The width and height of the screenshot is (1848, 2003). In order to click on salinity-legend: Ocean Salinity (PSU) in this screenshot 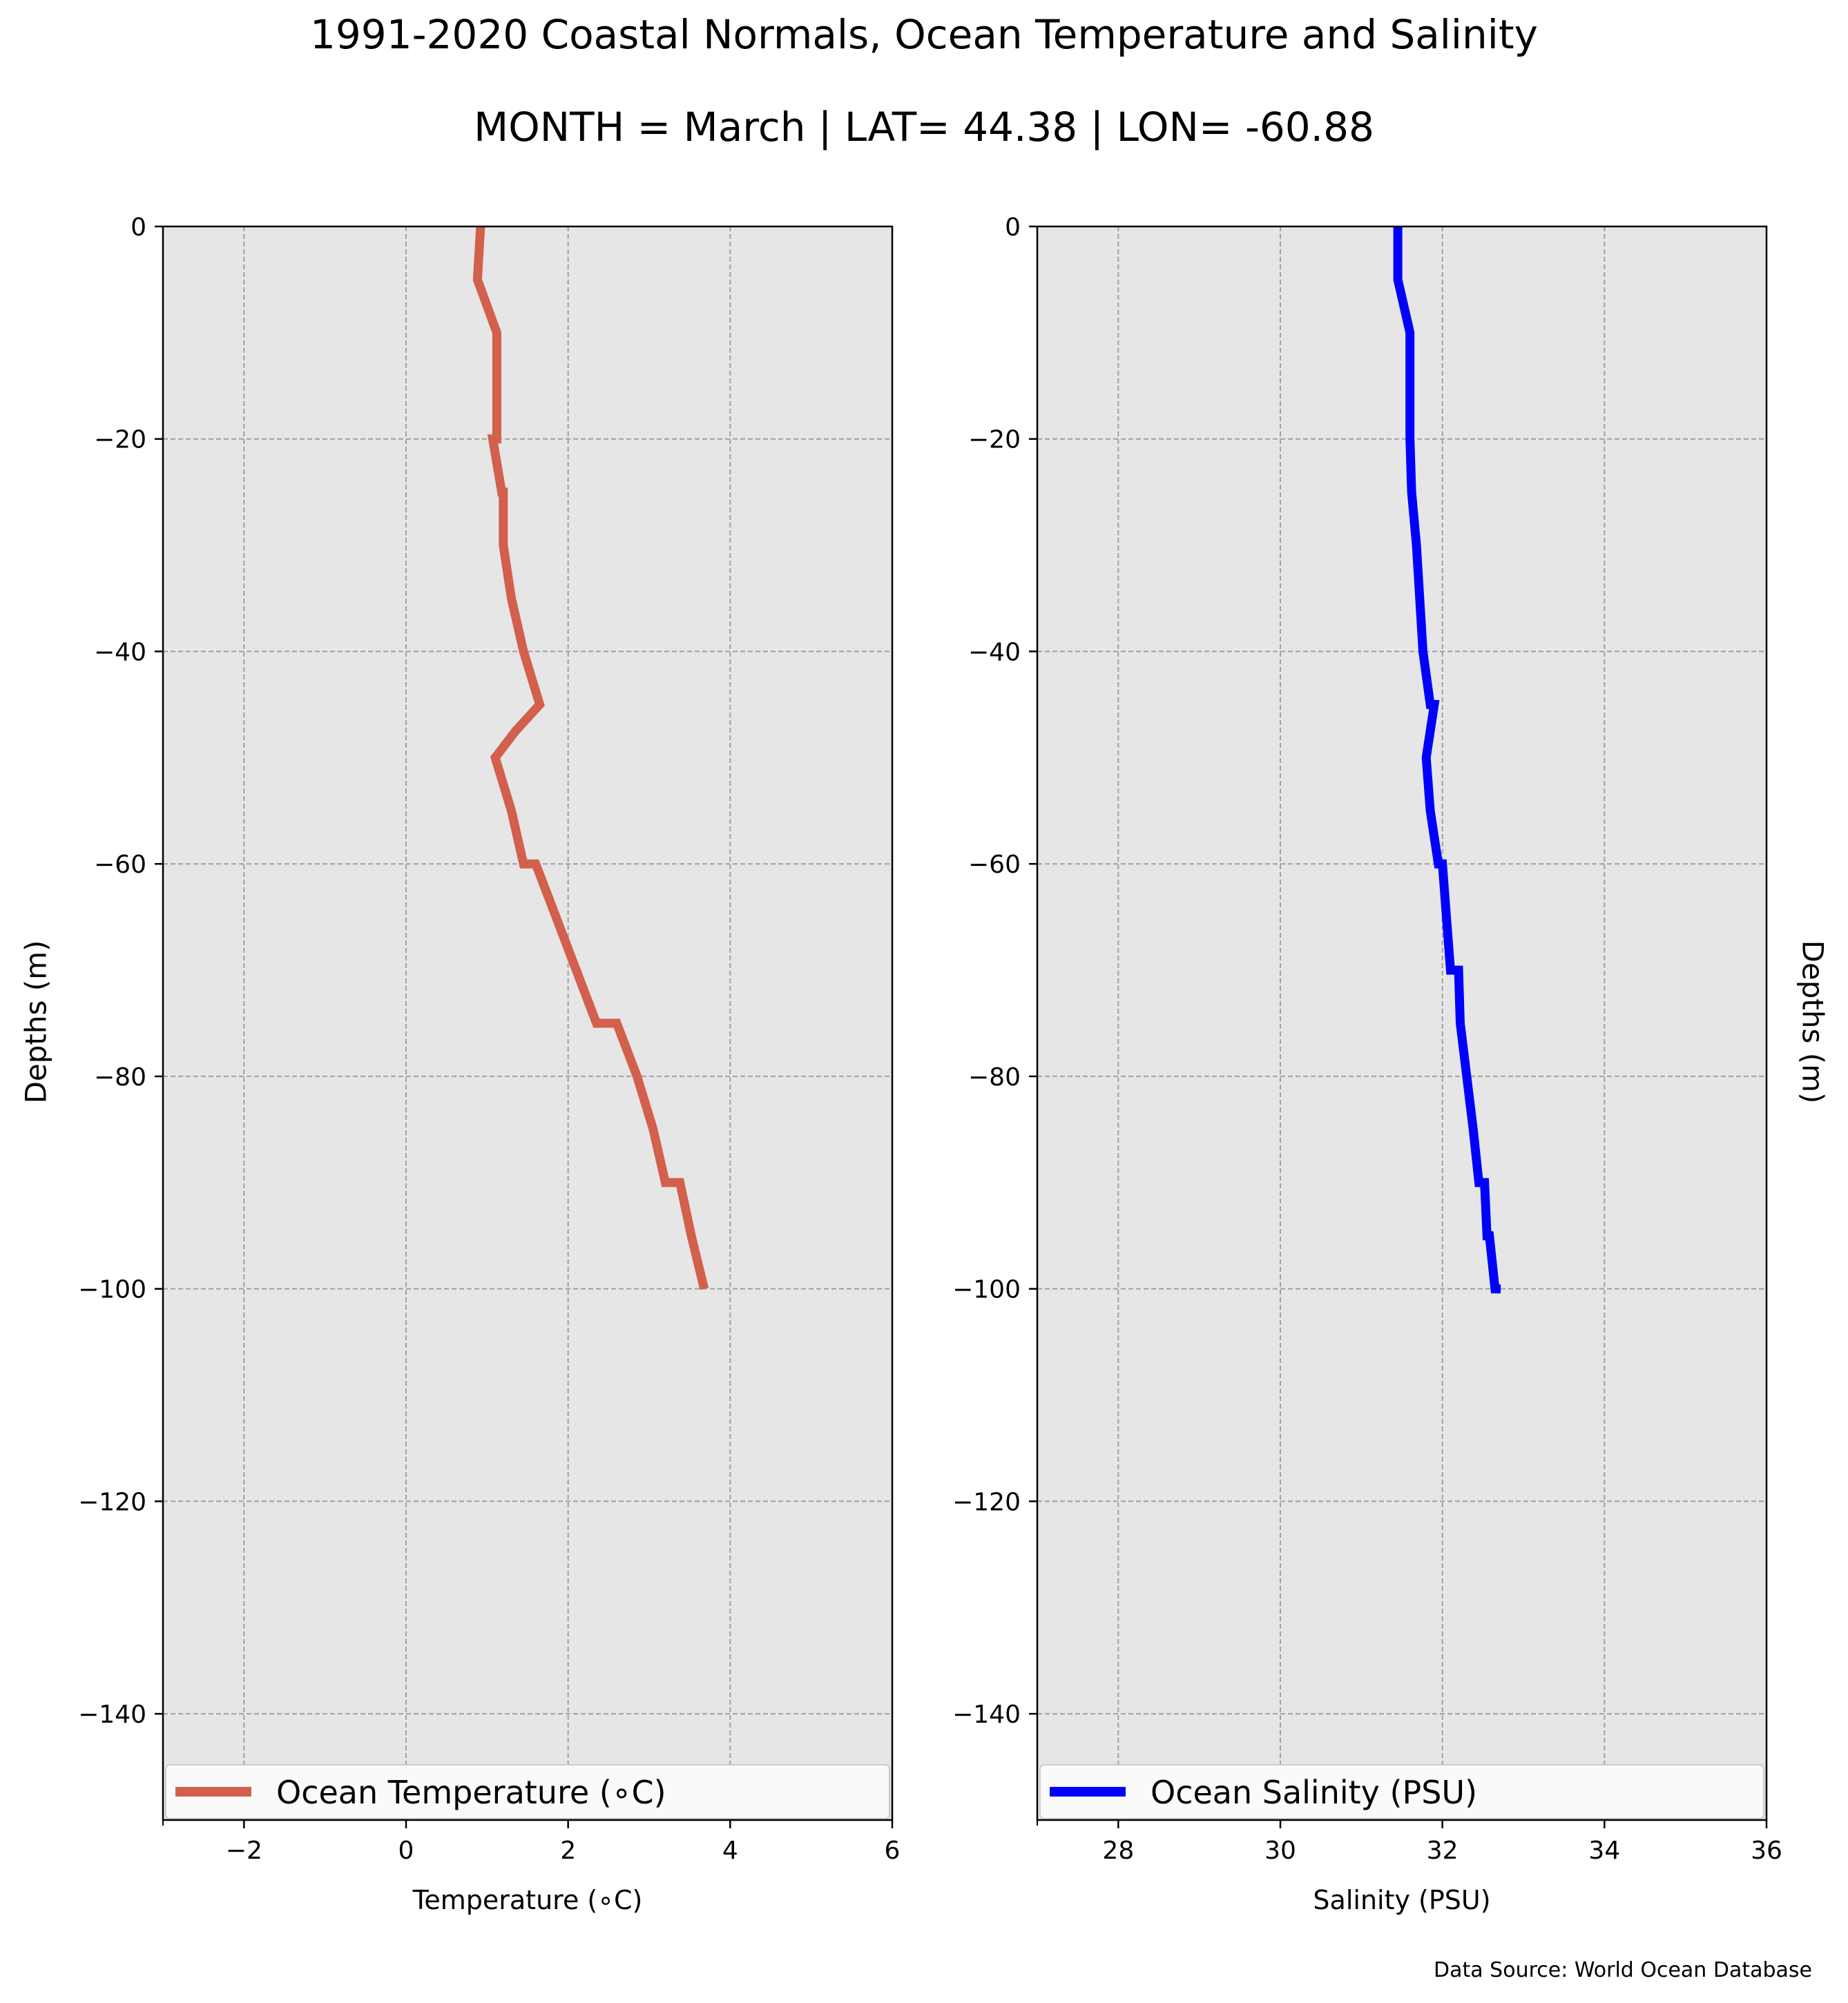, I will do `click(1401, 1791)`.